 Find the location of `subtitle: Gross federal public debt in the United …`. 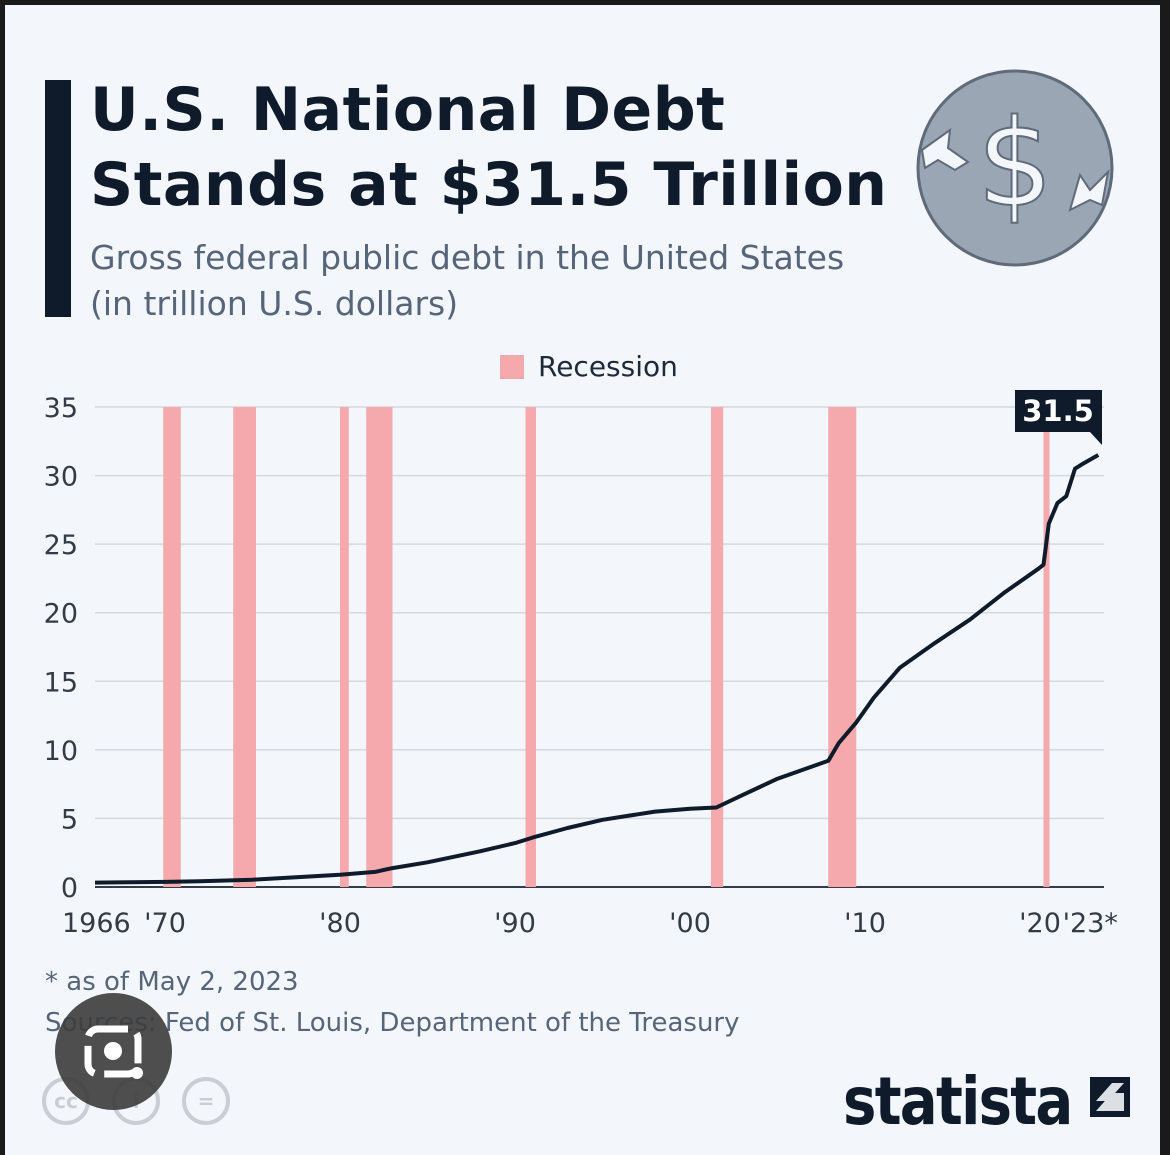

subtitle: Gross federal public debt in the United … is located at coordinates (467, 281).